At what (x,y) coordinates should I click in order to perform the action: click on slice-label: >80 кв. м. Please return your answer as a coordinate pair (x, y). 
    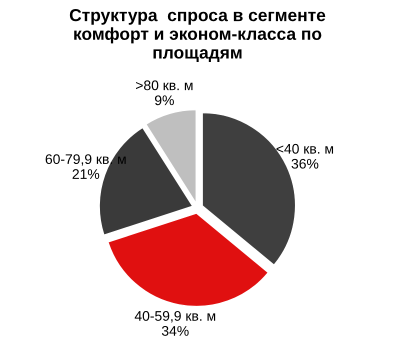
    Looking at the image, I should click on (164, 85).